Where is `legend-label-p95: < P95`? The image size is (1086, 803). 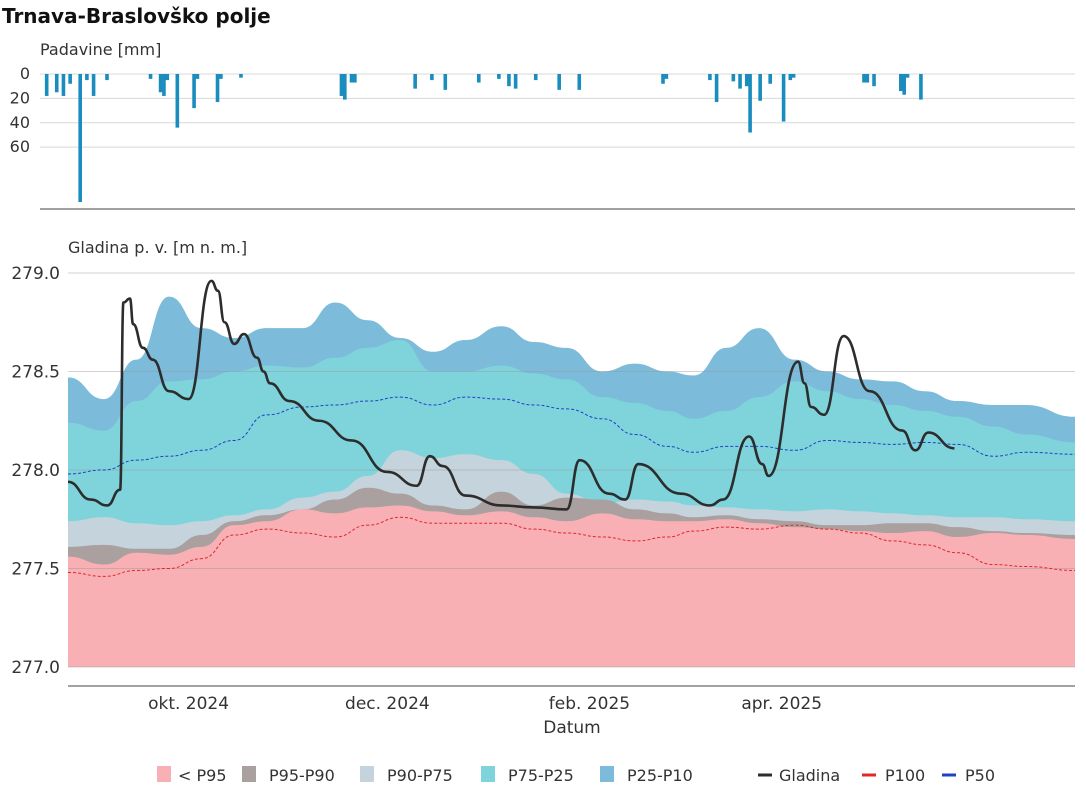
legend-label-p95: < P95 is located at coordinates (202, 775).